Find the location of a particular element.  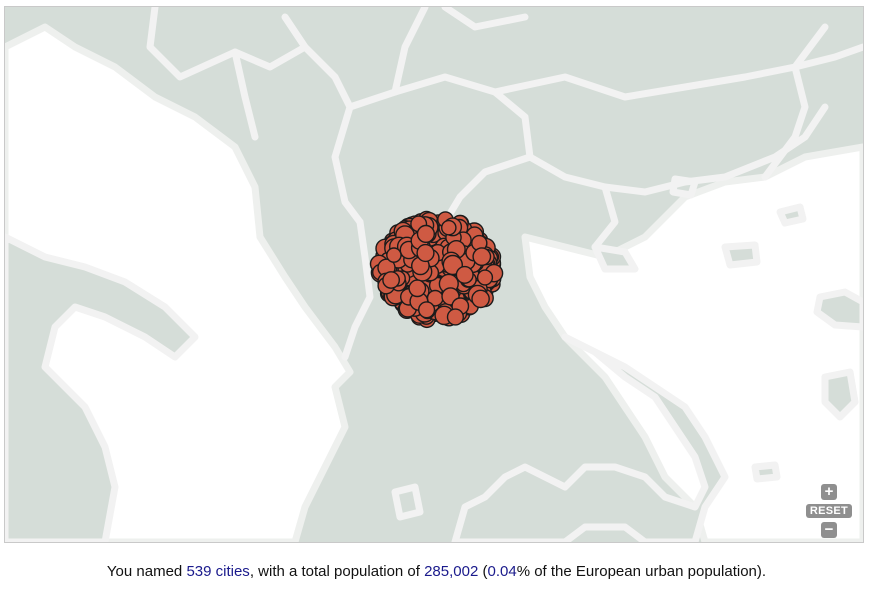

summary-prefix: You named is located at coordinates (146, 571).